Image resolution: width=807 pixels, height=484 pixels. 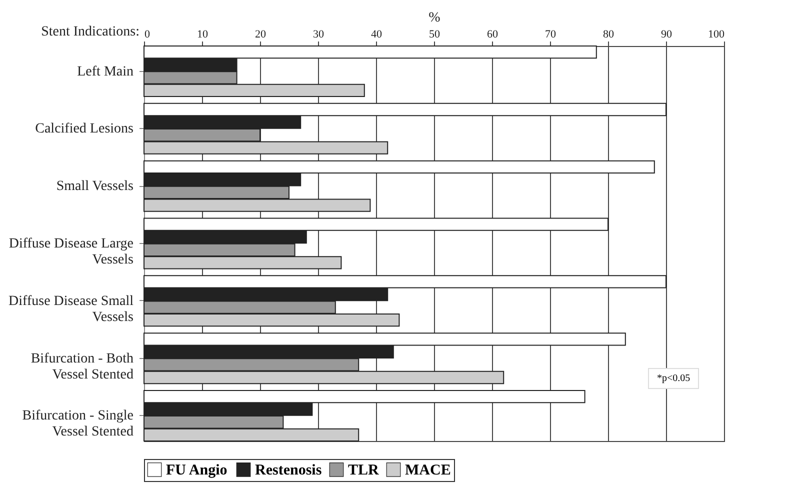 I want to click on x-tick-label: 80, so click(x=608, y=34).